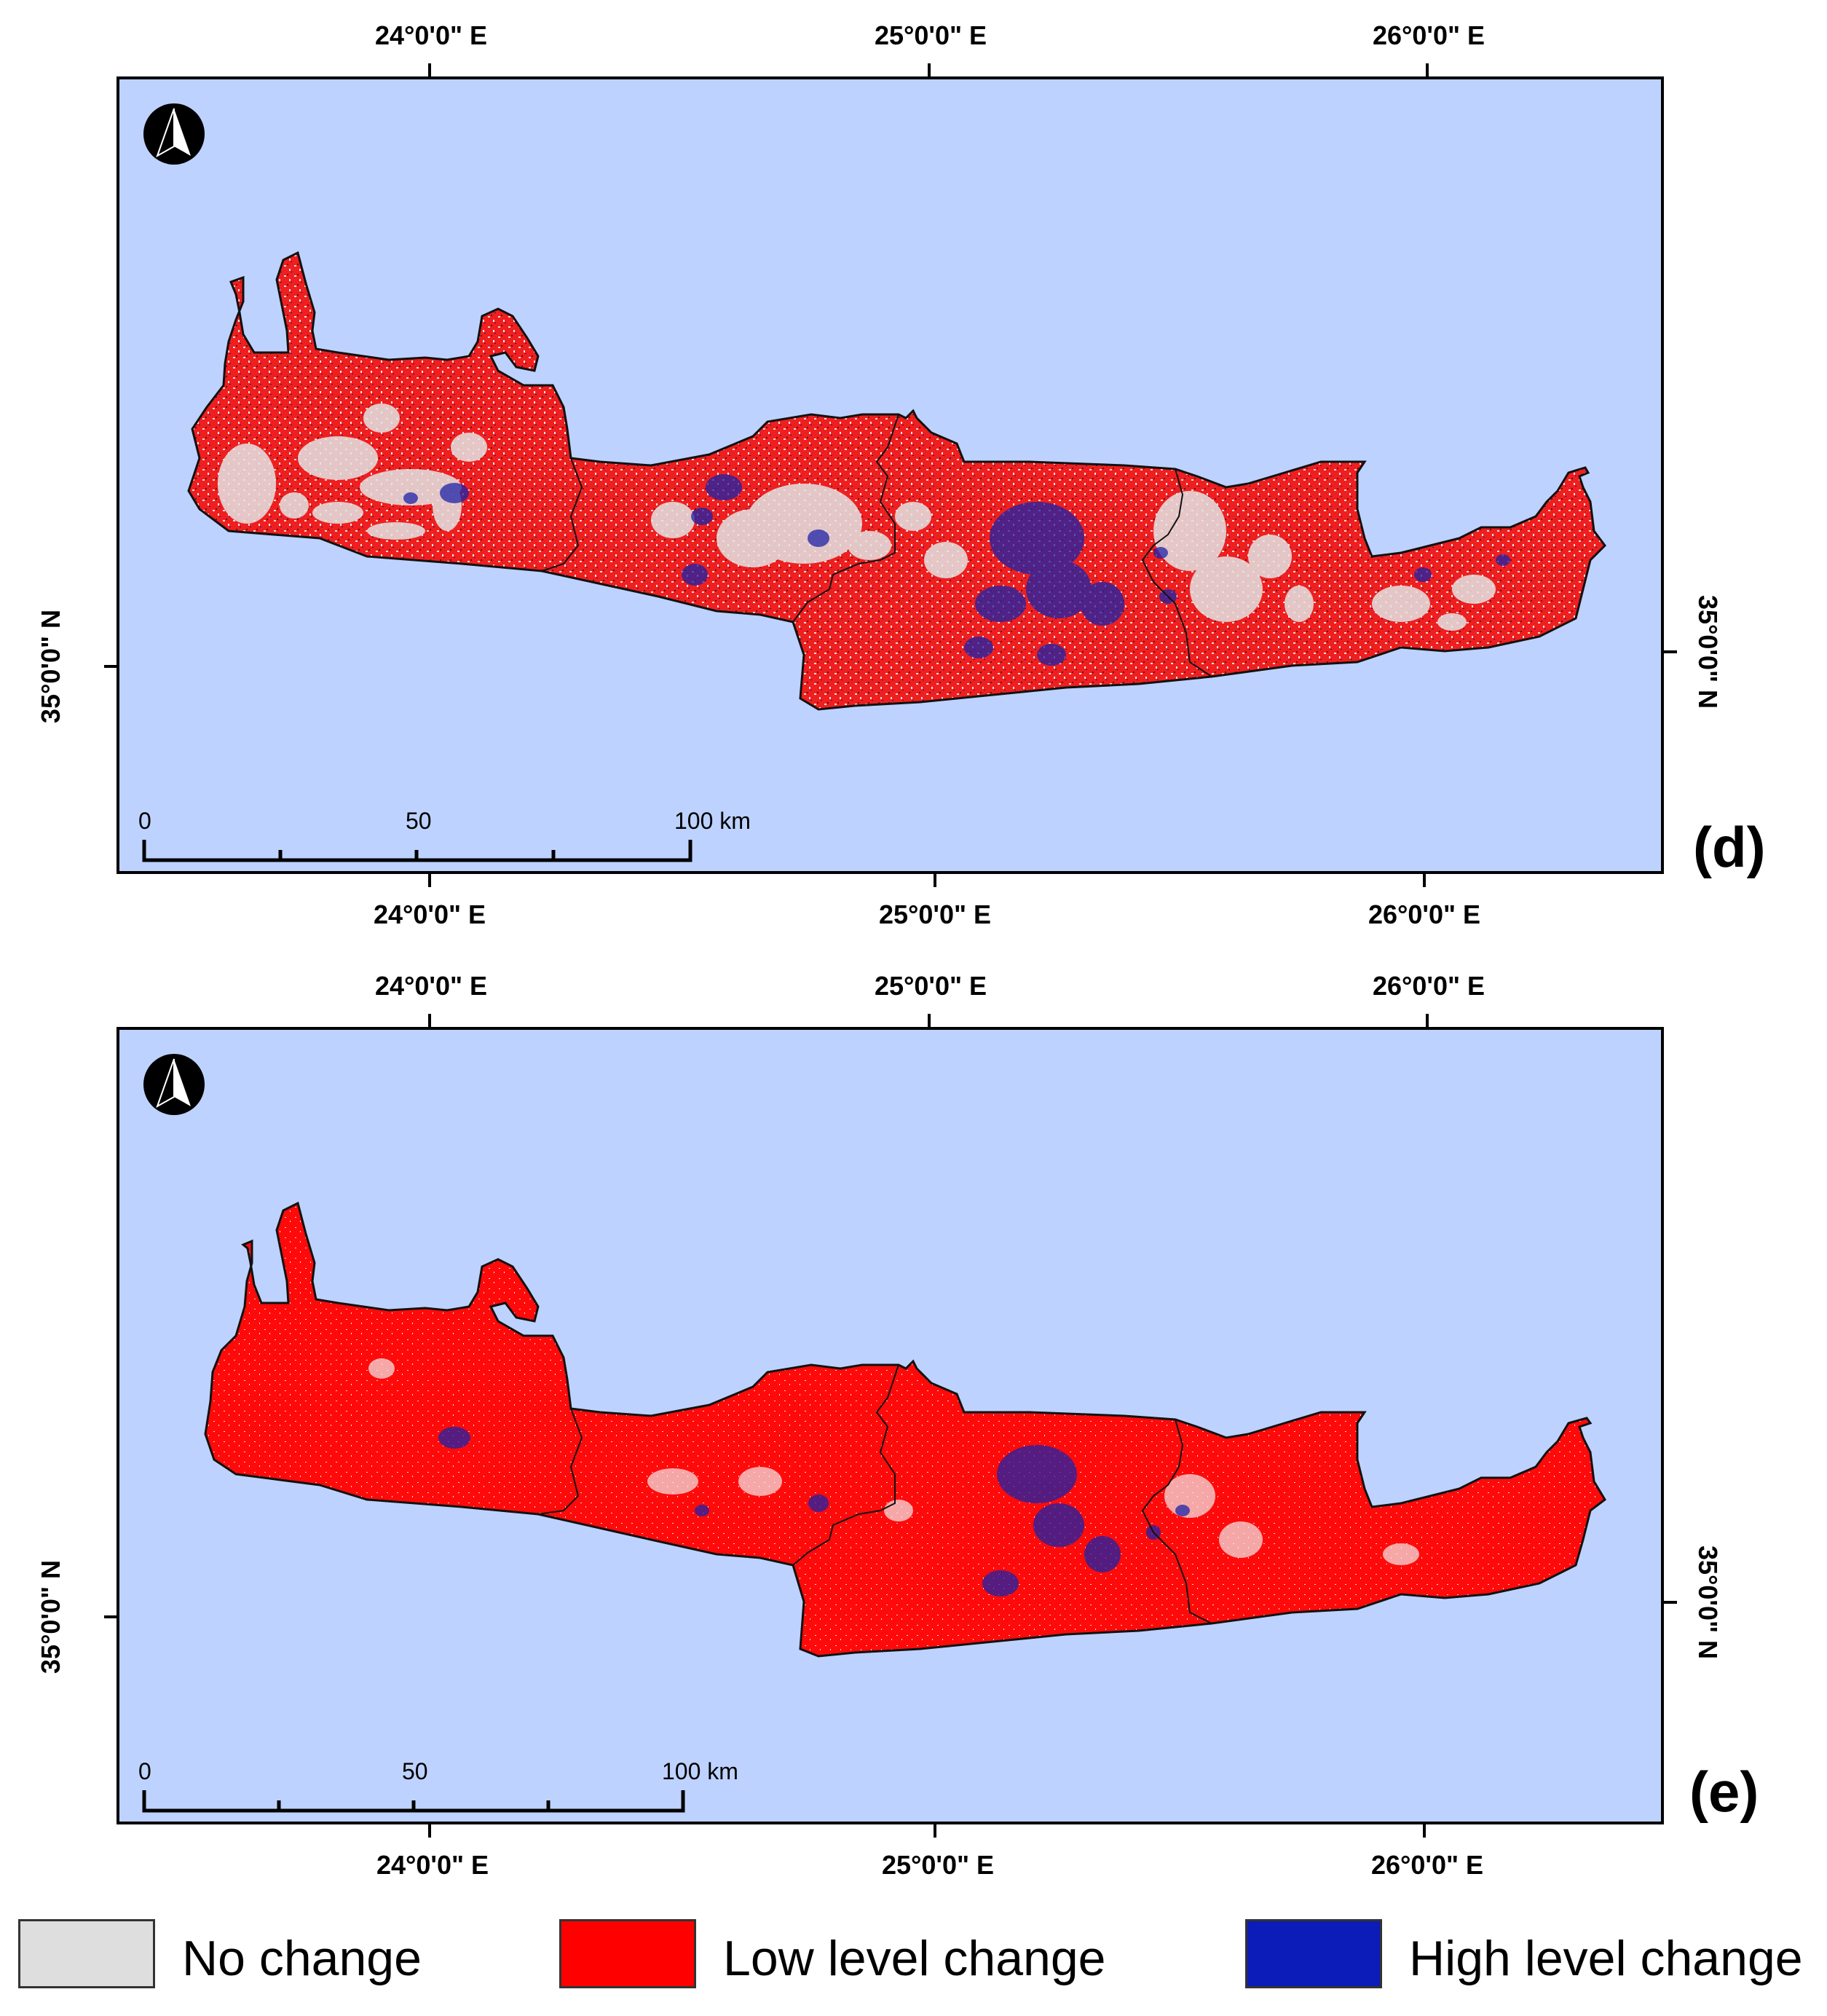 The height and width of the screenshot is (2016, 1827). Describe the element at coordinates (1313, 1953) in the screenshot. I see `legend-swatch-high-change` at that location.